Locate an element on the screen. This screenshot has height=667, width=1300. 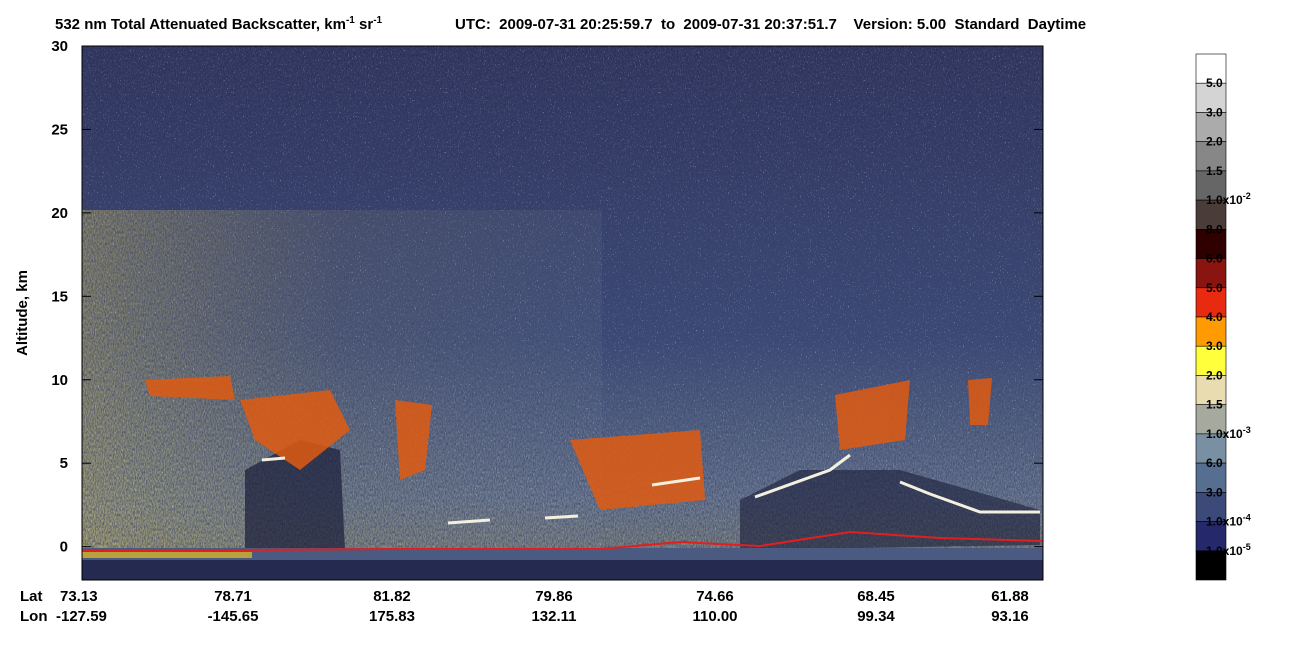
y-tick-label: 20 is located at coordinates (59, 213).